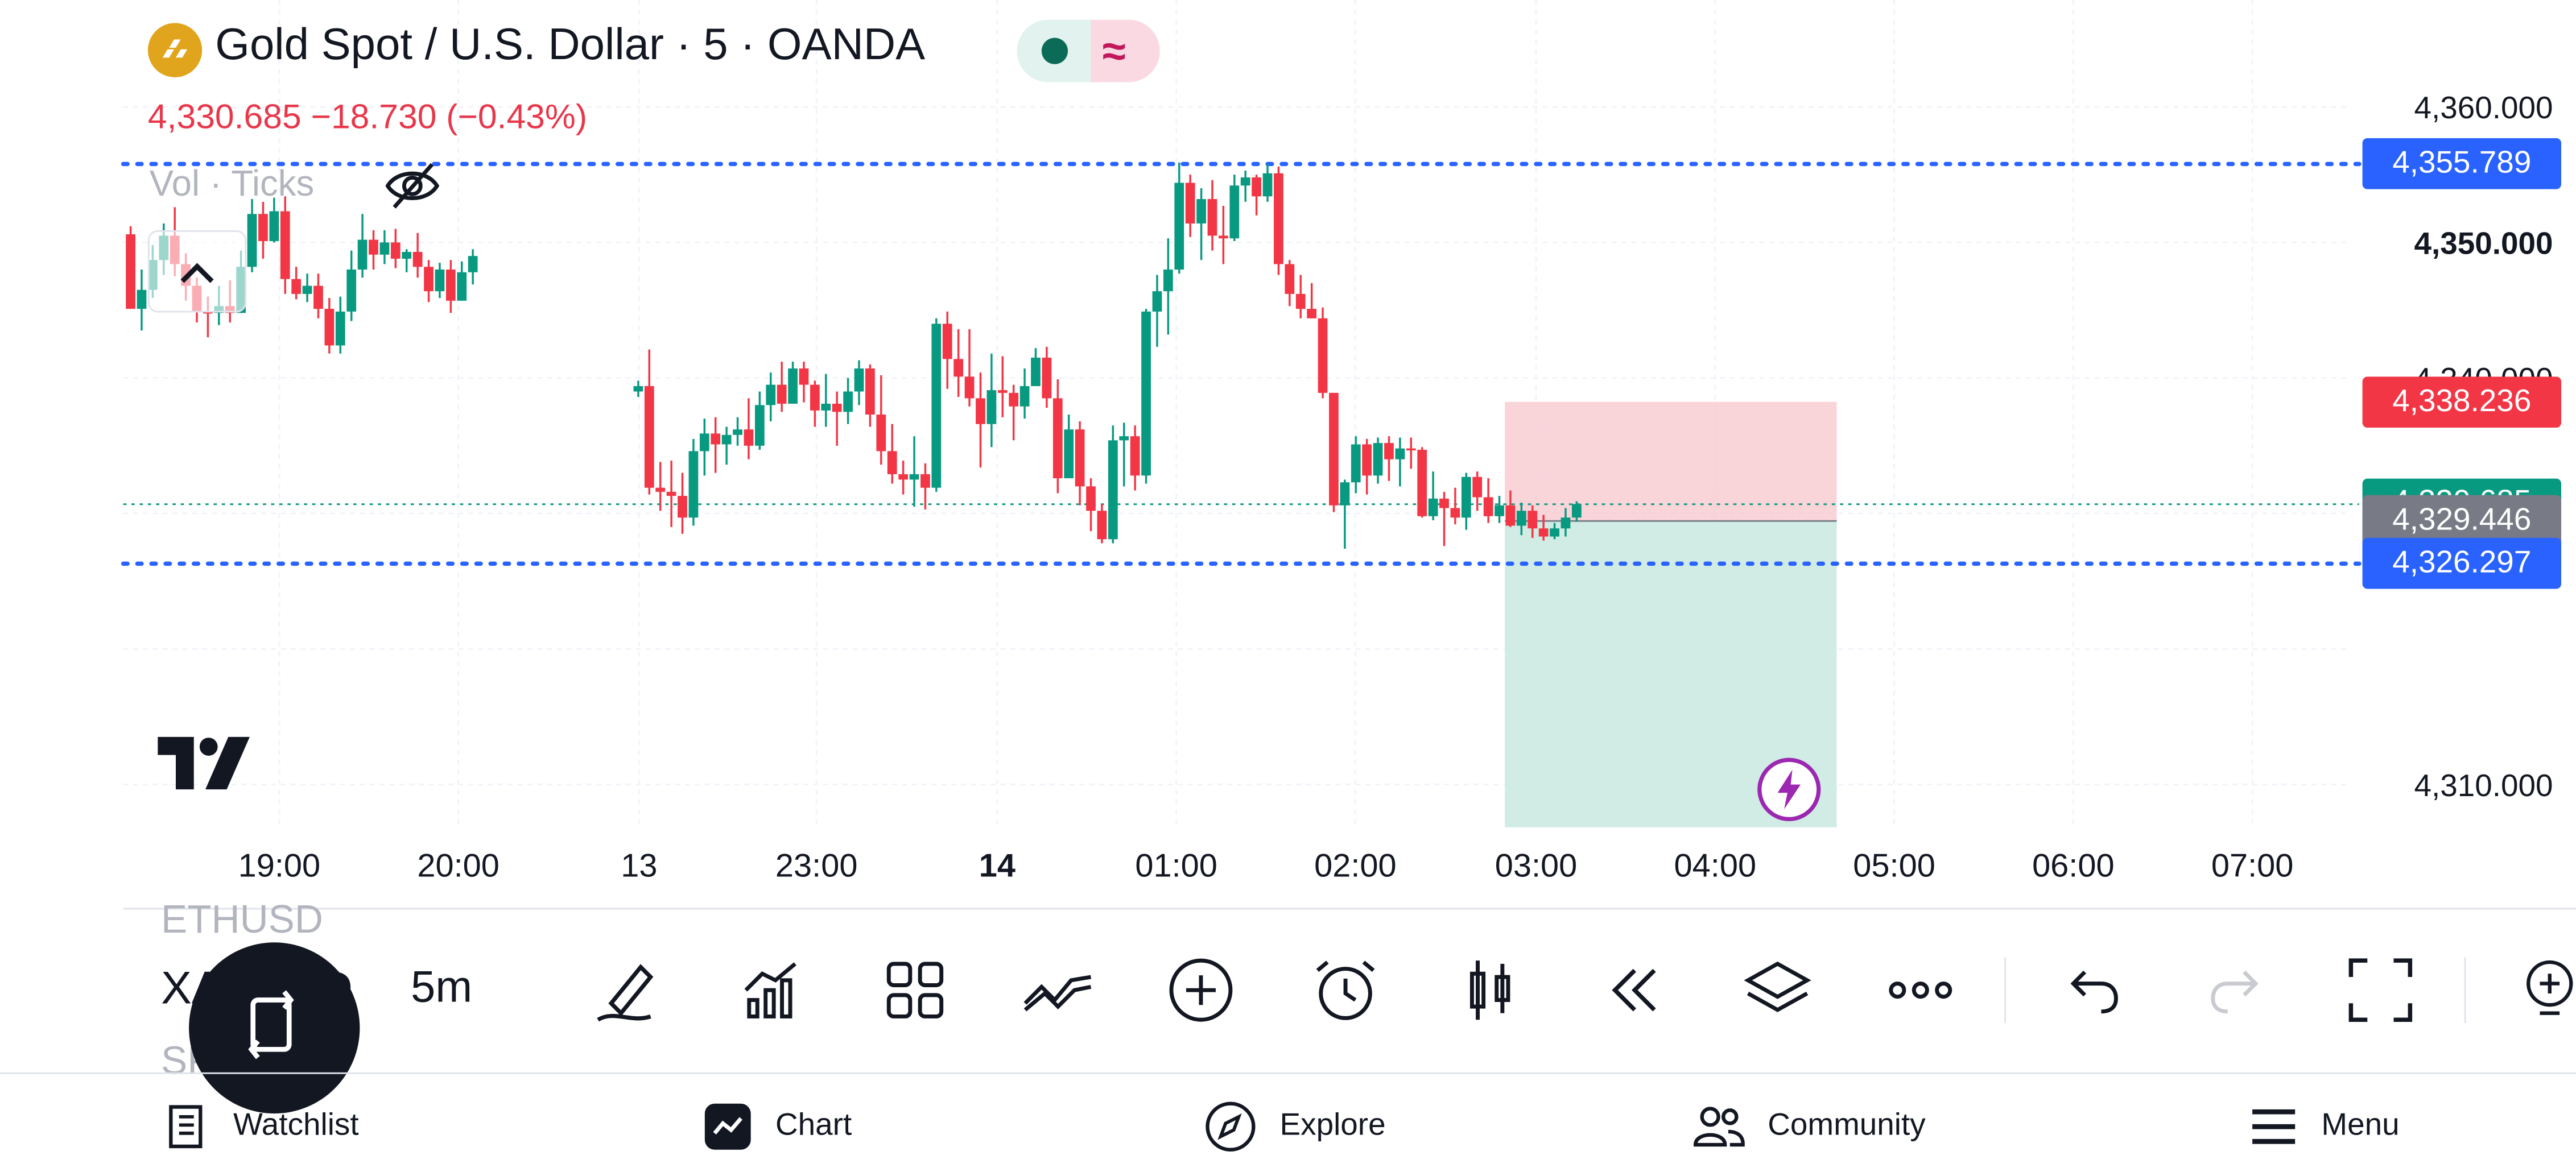  I want to click on hide-eye-icon, so click(413, 186).